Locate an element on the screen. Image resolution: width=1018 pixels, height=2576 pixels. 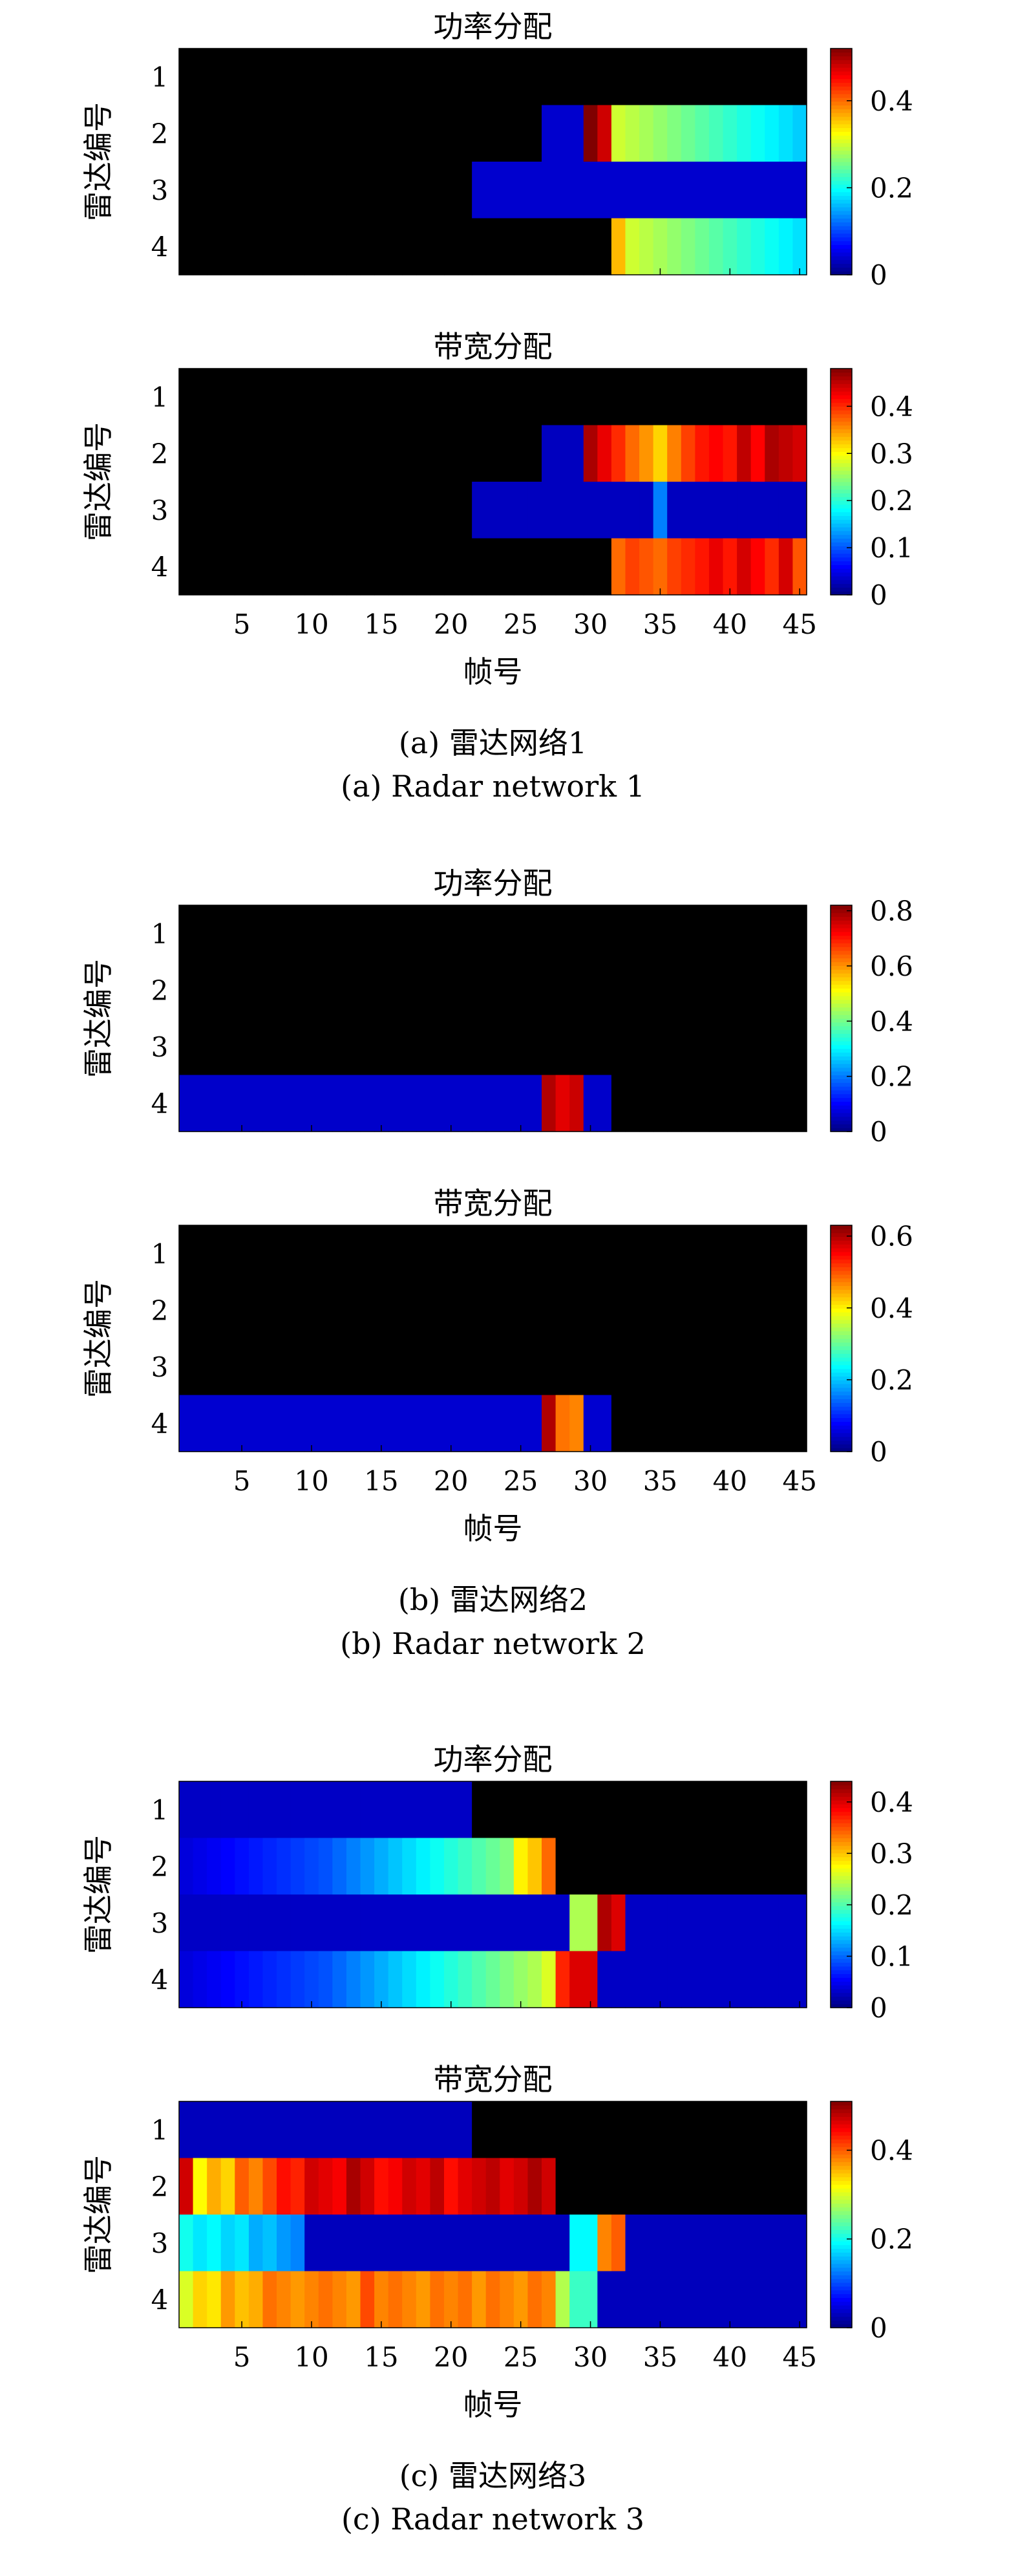
colorbar-tick-label: 0.2 is located at coordinates (892, 188).